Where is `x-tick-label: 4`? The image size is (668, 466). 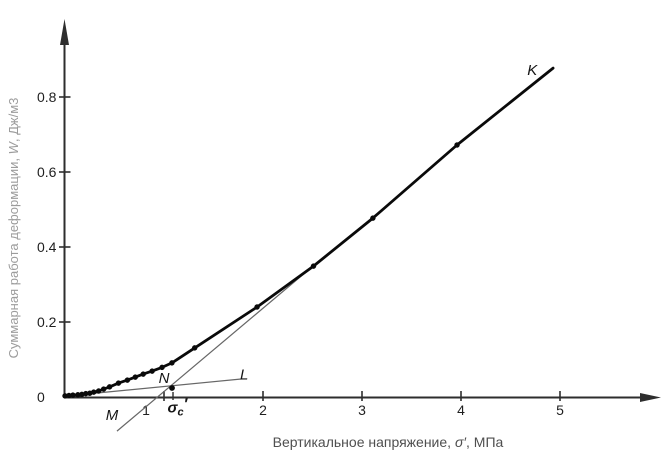 x-tick-label: 4 is located at coordinates (461, 410).